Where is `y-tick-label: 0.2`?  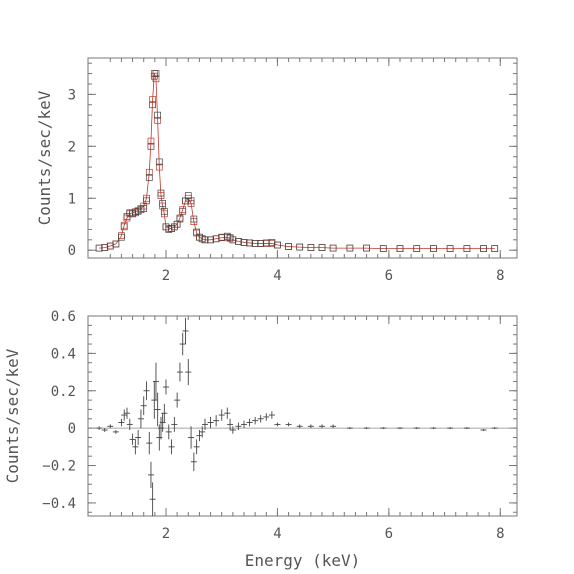 y-tick-label: 0.2 is located at coordinates (63, 392).